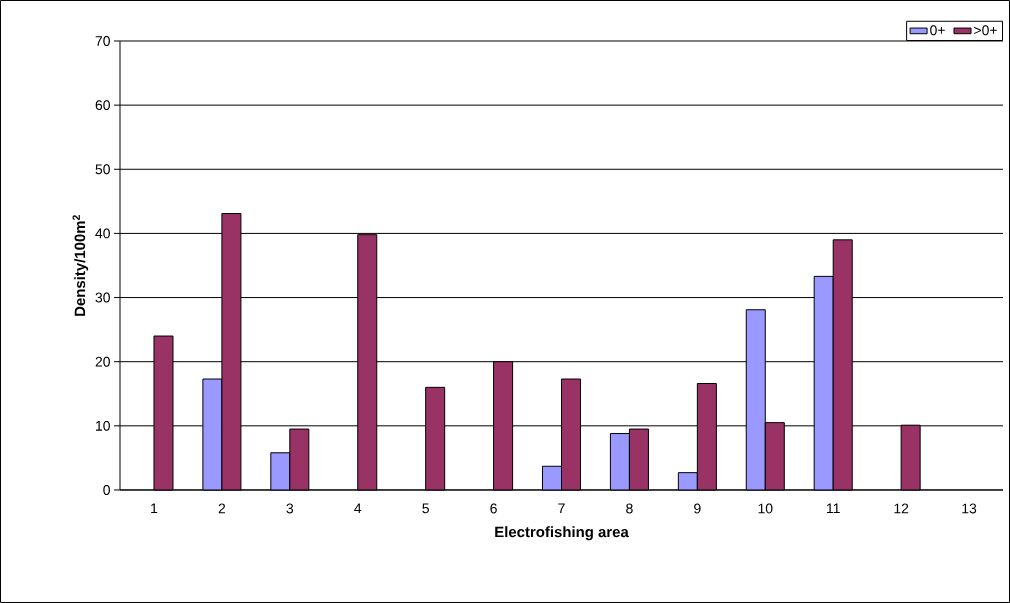  What do you see at coordinates (358, 508) in the screenshot?
I see `x-tick-label: 4` at bounding box center [358, 508].